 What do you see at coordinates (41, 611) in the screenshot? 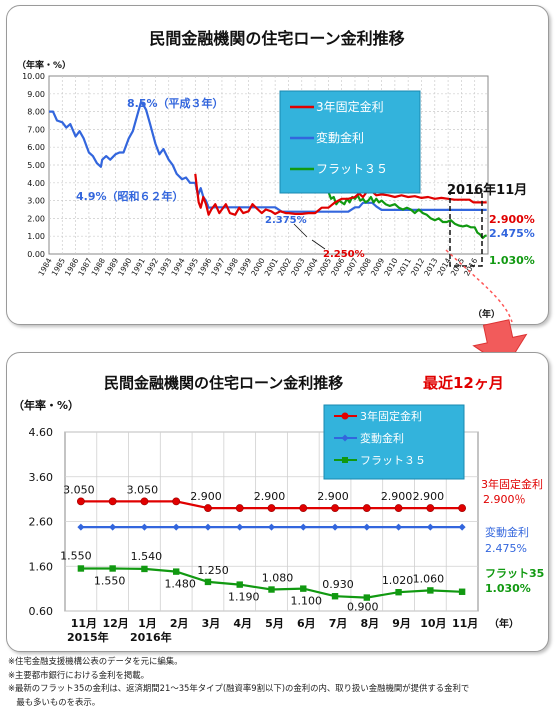
I see `y-tick-label: 0.60` at bounding box center [41, 611].